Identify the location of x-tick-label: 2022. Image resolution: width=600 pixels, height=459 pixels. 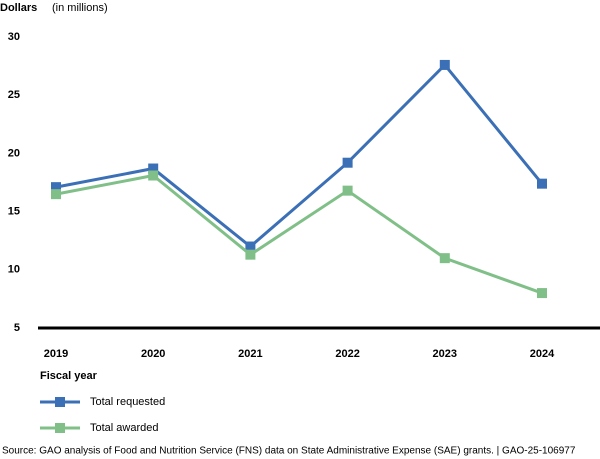
(347, 354).